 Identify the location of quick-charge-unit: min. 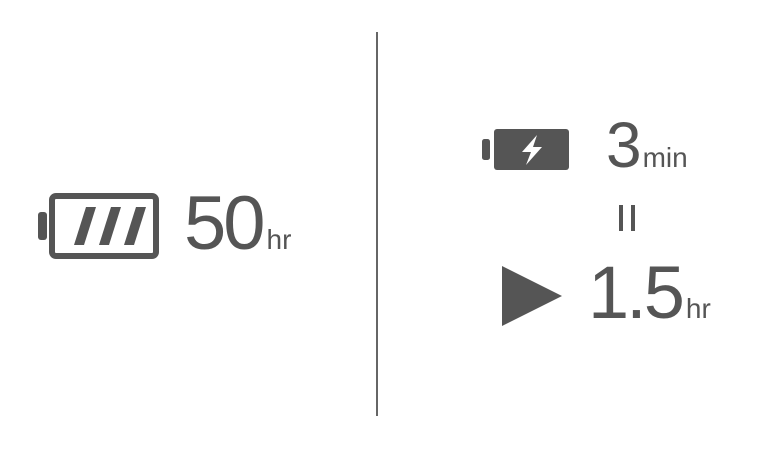
(665, 157).